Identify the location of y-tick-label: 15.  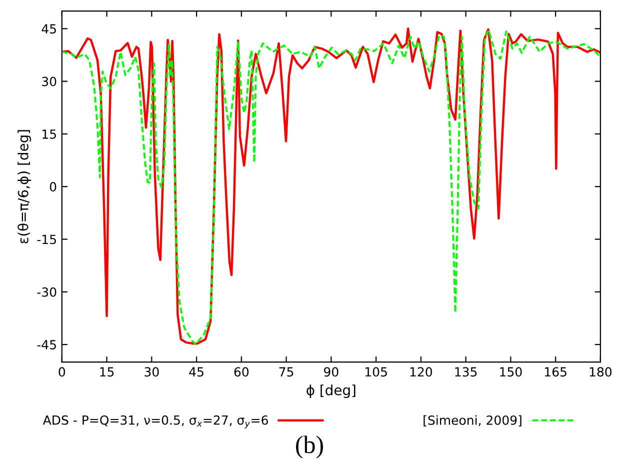
(49, 134).